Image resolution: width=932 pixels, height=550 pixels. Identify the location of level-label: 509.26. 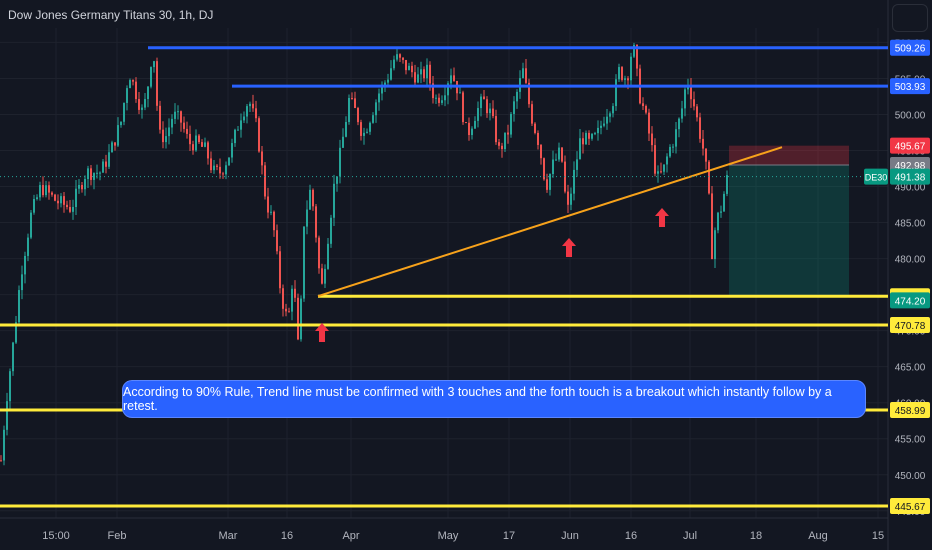
(910, 49).